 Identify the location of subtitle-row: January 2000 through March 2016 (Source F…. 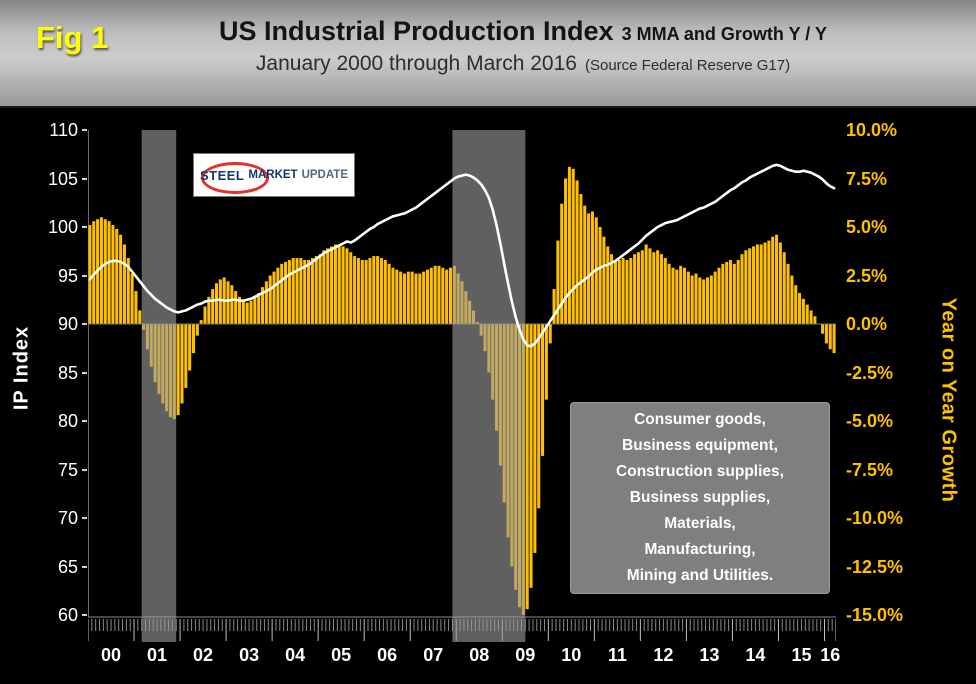
(523, 64).